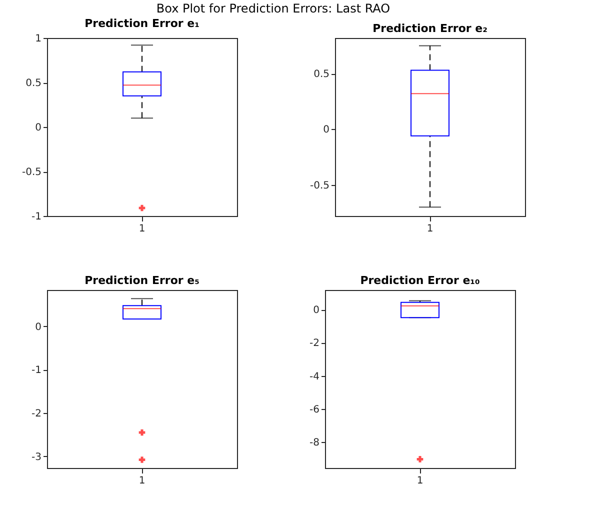 The image size is (615, 519). I want to click on text: Box Plot for Prediction Errors: Last RAO, so click(273, 9).